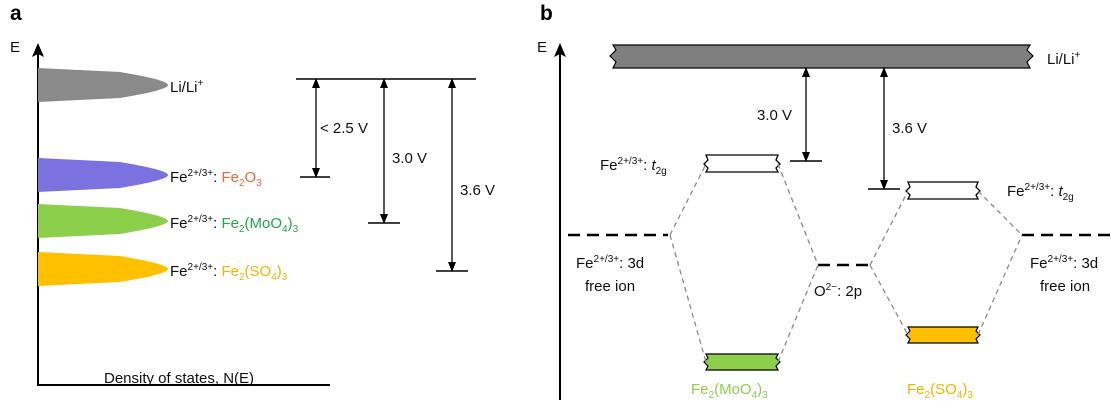 Image resolution: width=1111 pixels, height=401 pixels. I want to click on panel-a-fe2moo43-label: Fe2+/3+: Fe2(MoO4)3, so click(234, 224).